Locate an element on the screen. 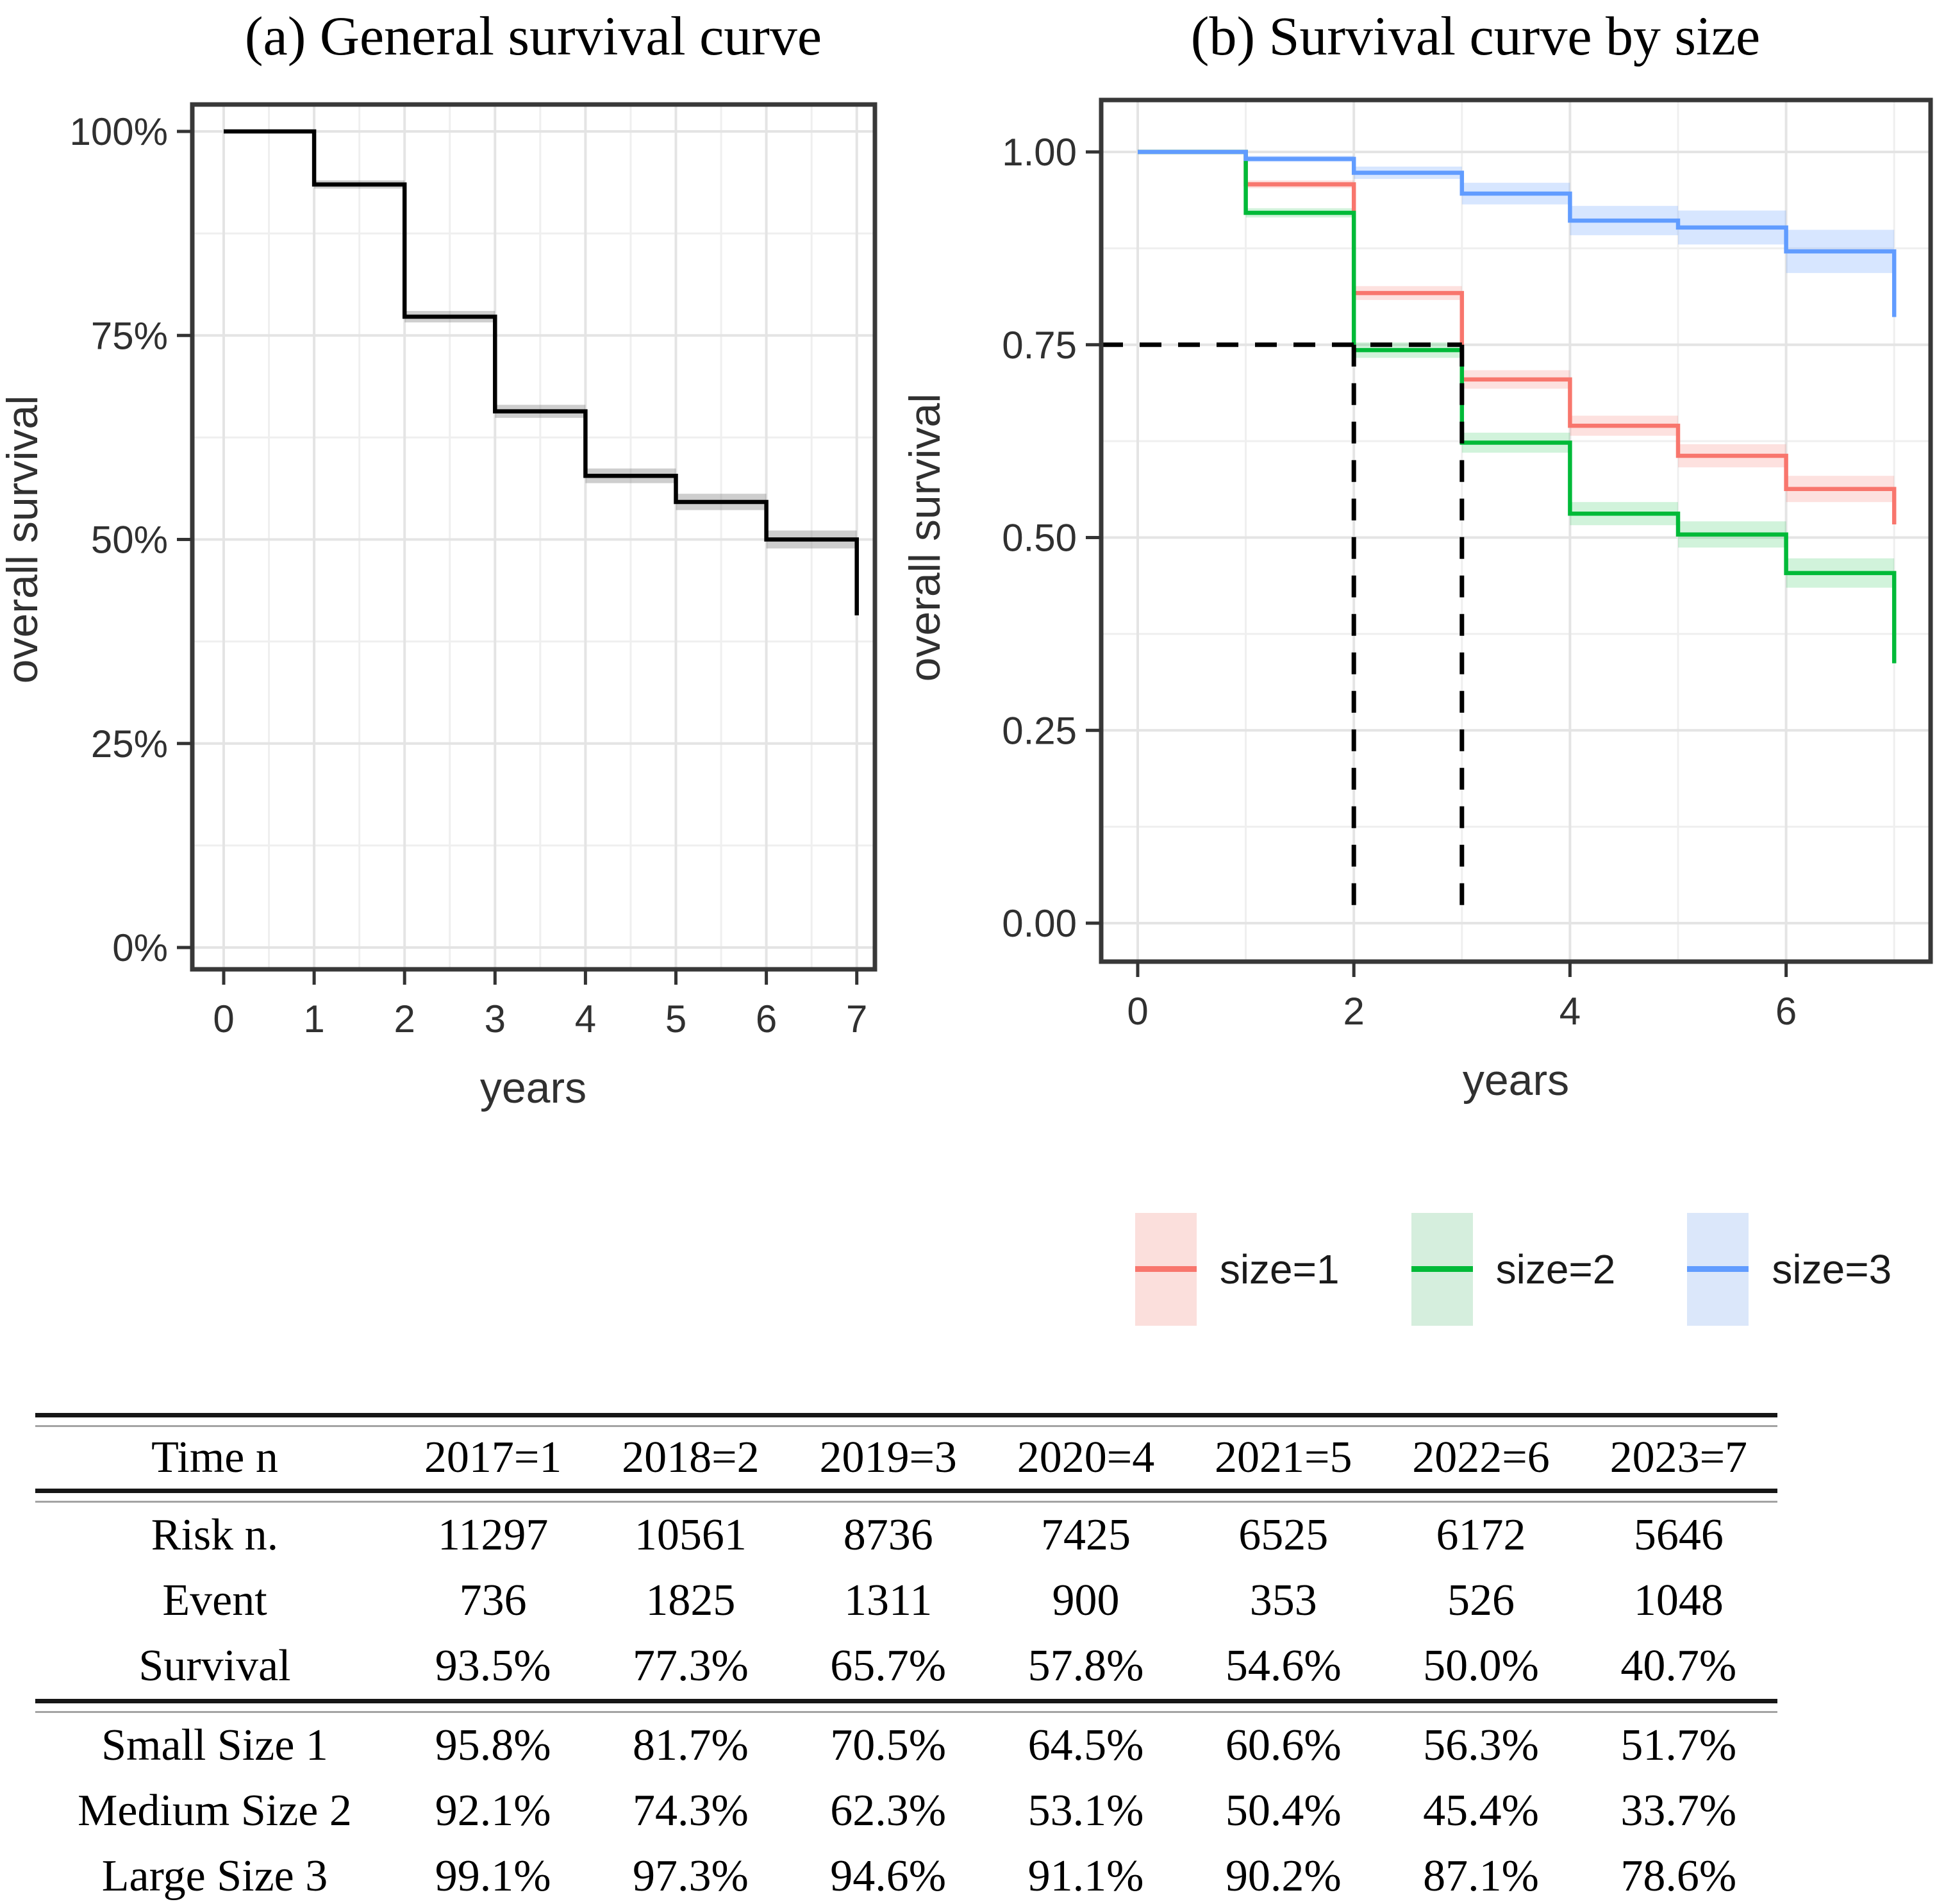 The image size is (1937, 1904). legend-item-size-3: size=3 is located at coordinates (1789, 1269).